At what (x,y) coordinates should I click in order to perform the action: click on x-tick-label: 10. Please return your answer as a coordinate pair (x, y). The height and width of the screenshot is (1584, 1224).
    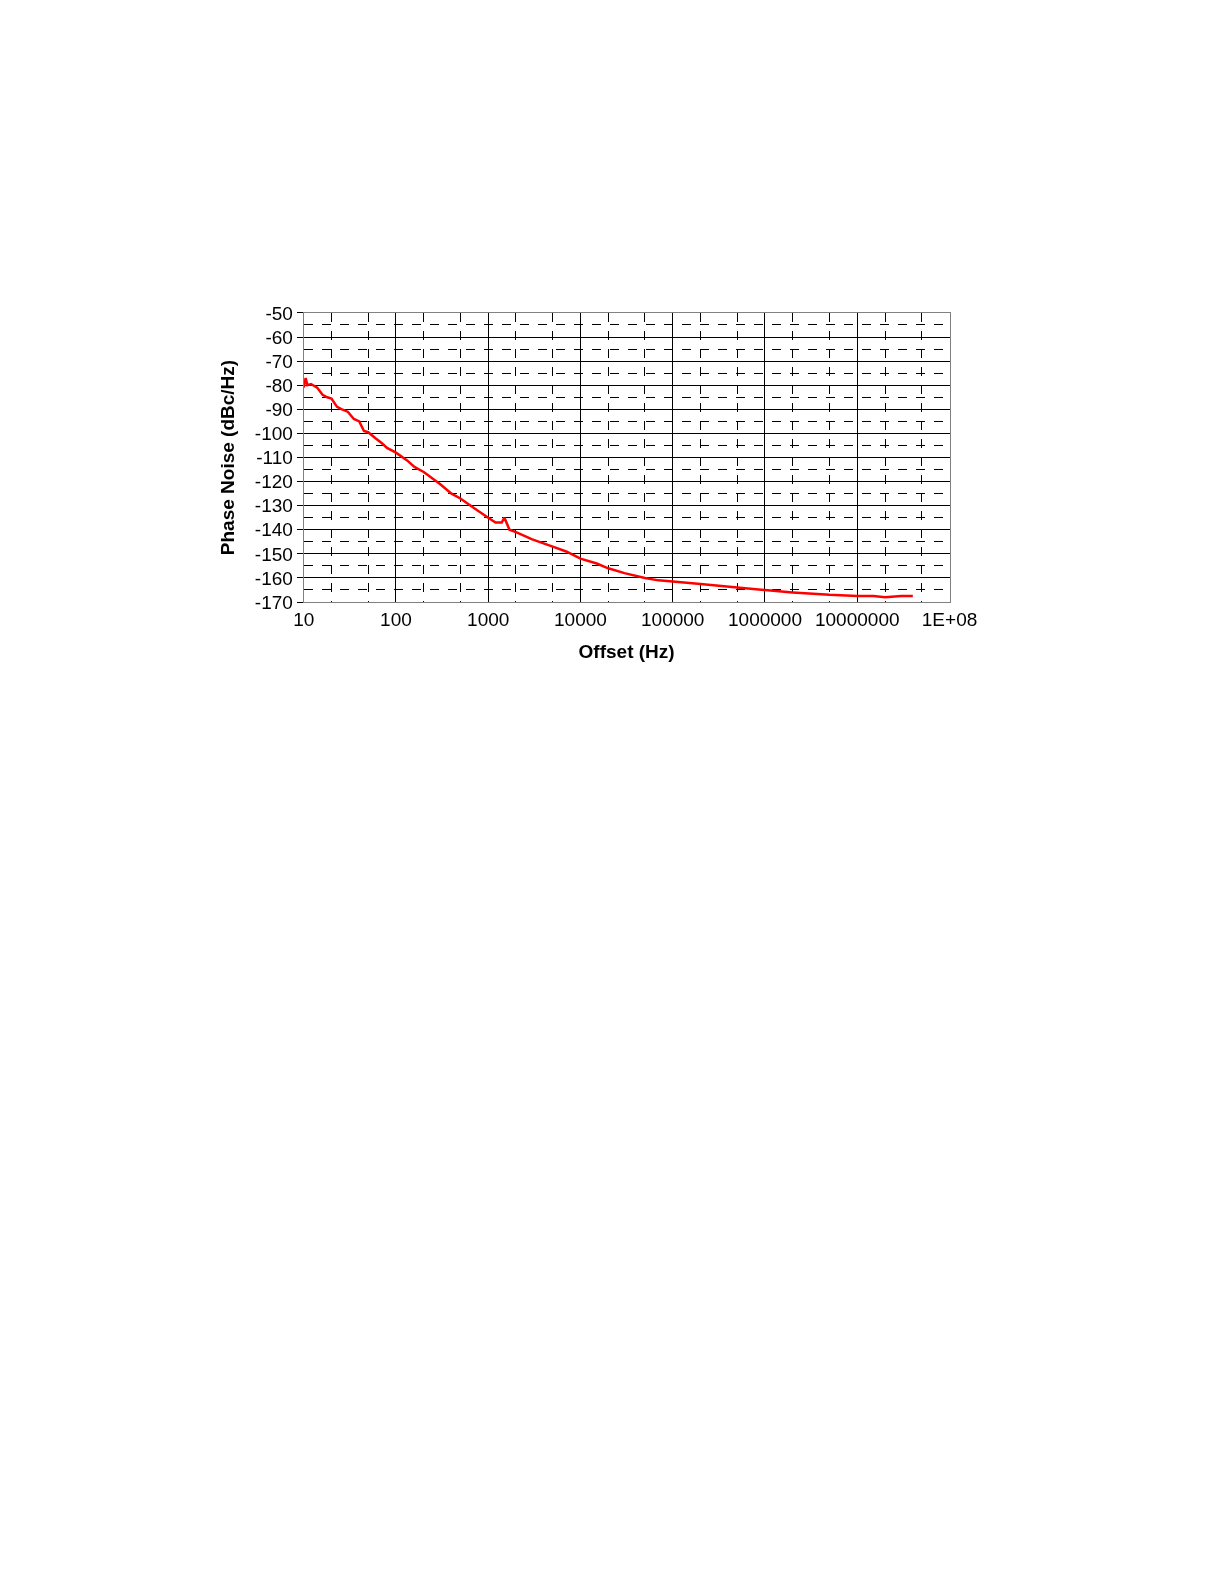
    Looking at the image, I should click on (304, 619).